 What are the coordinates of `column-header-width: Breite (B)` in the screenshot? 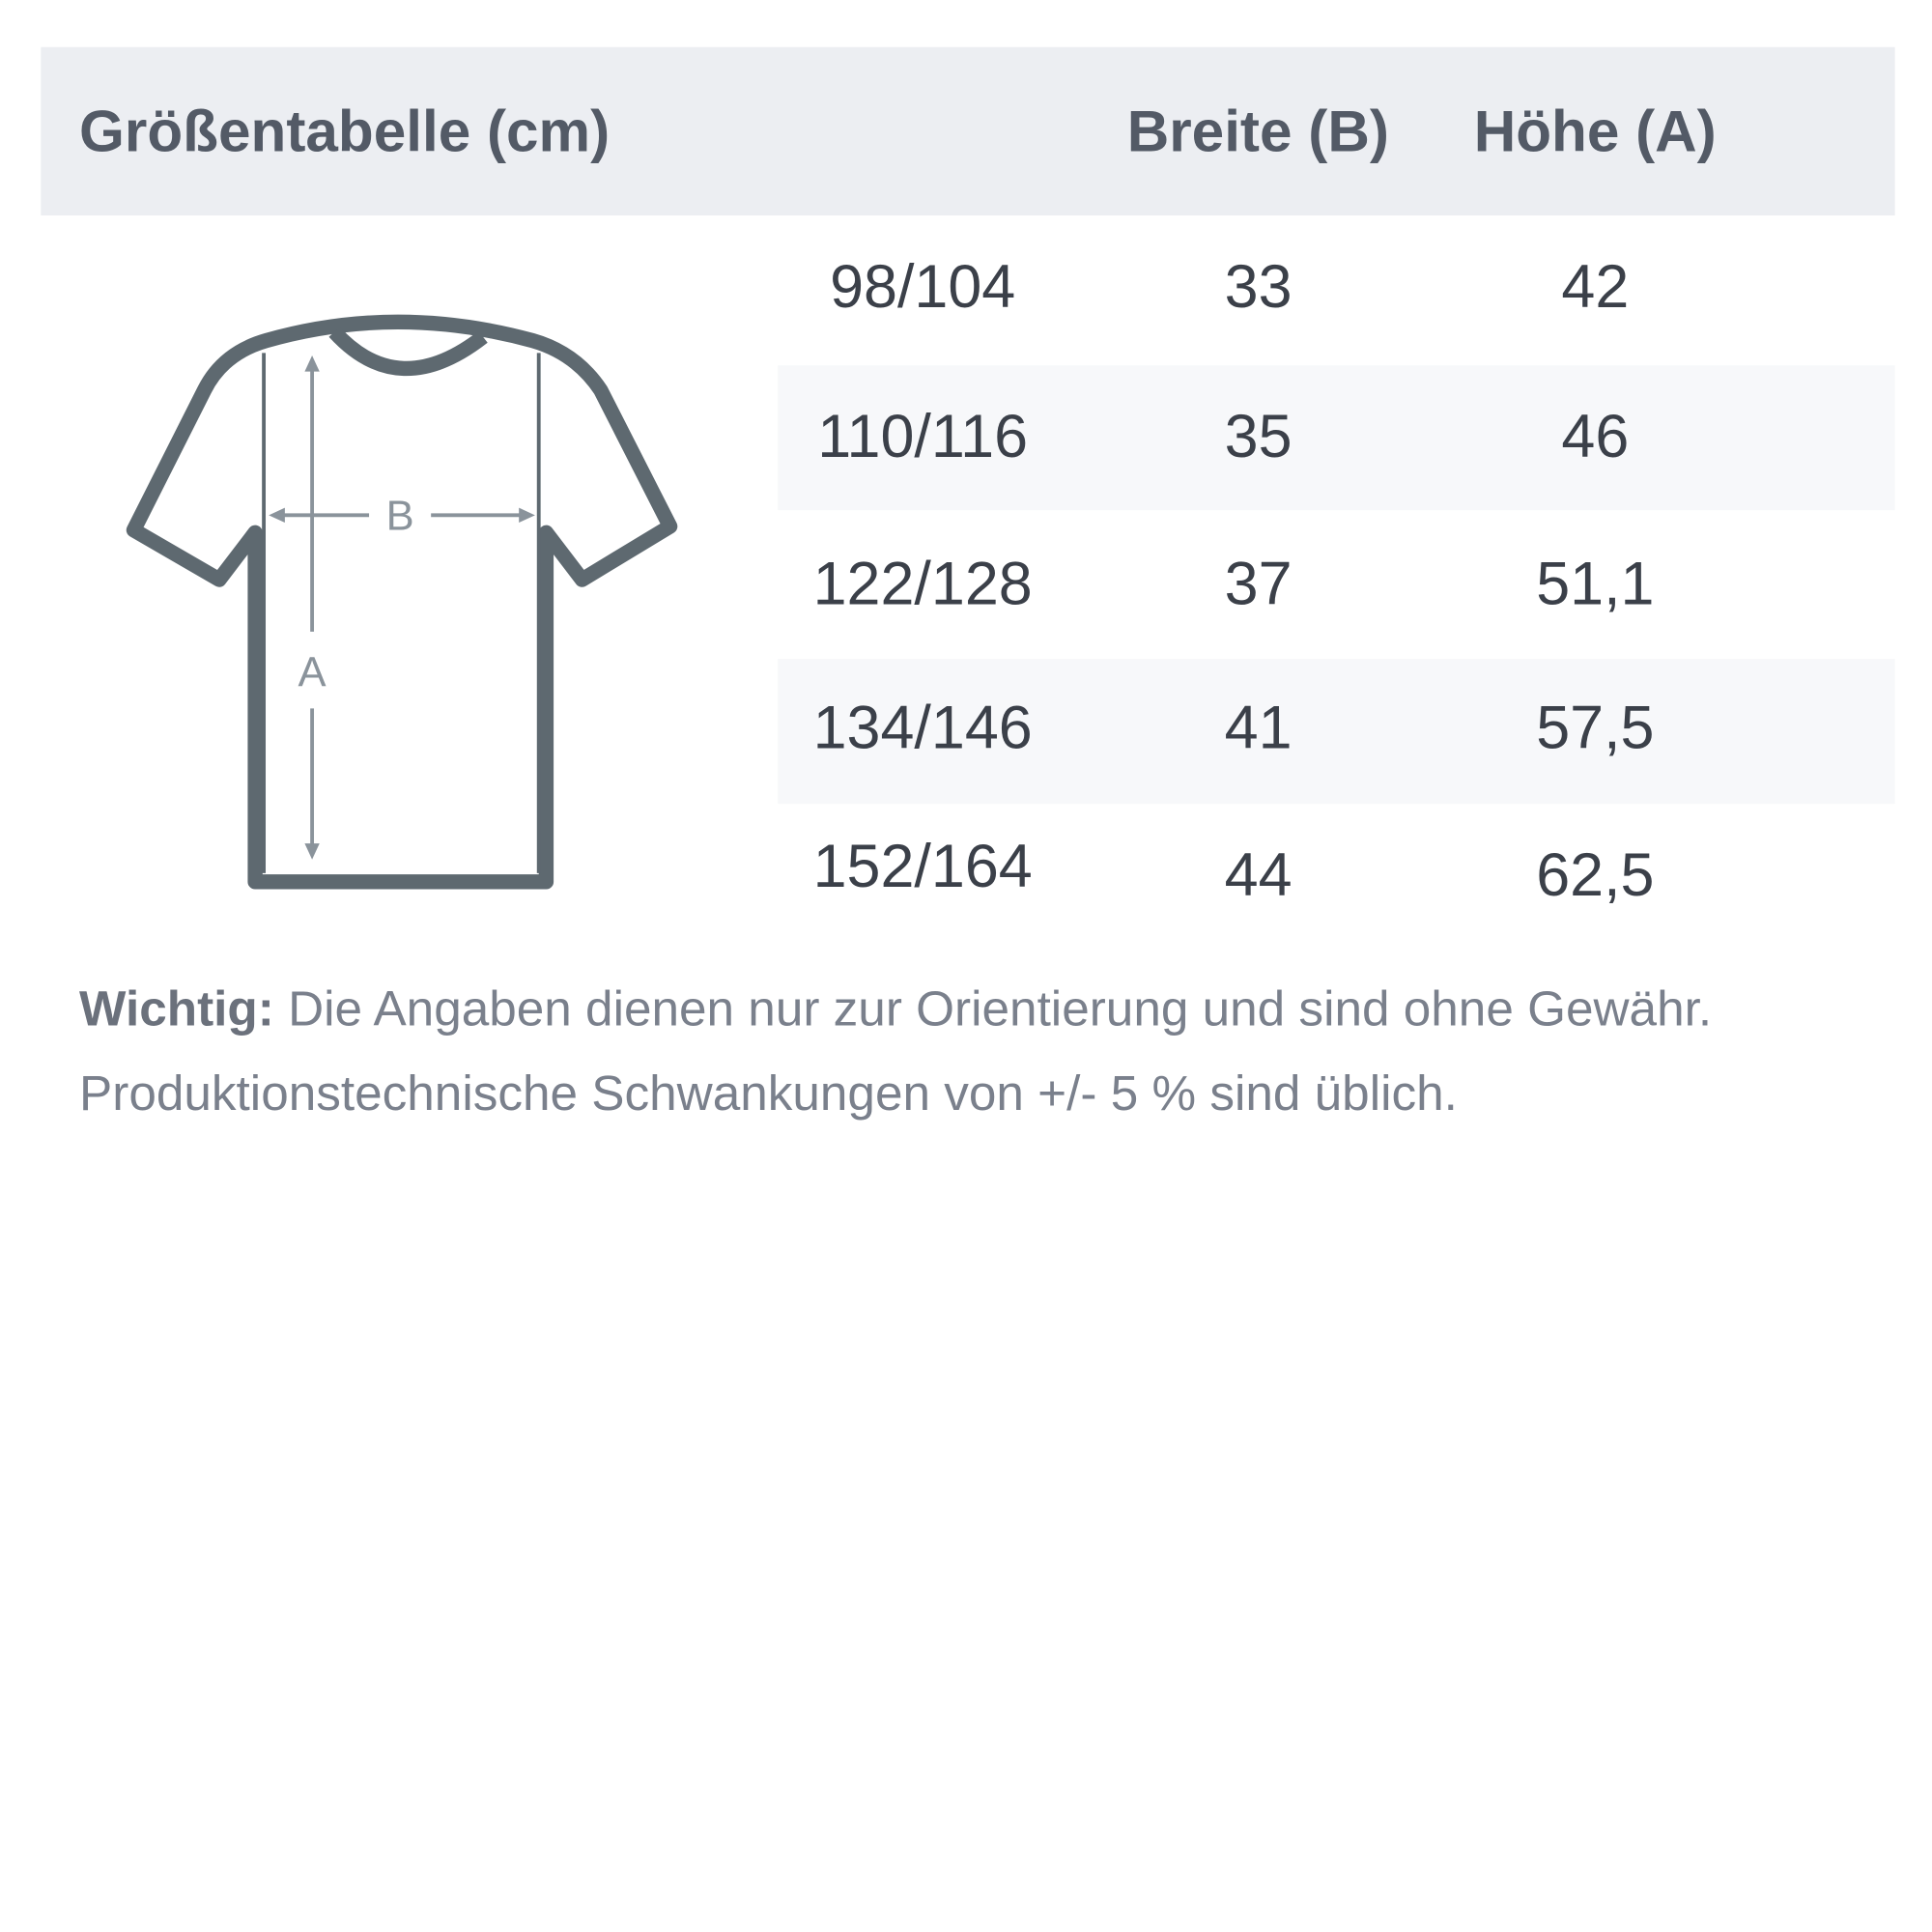 It's located at (1257, 131).